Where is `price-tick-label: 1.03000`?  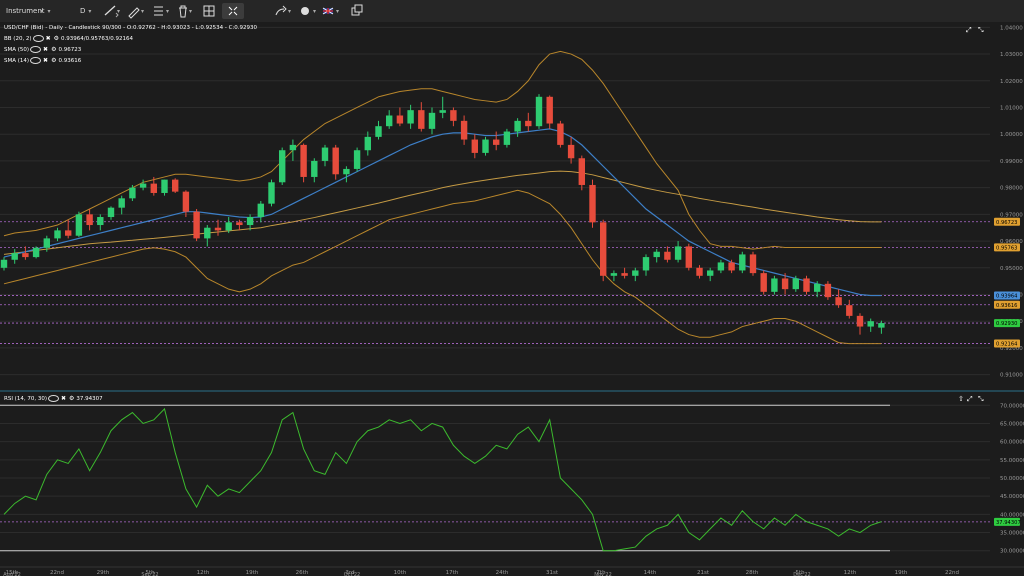
price-tick-label: 1.03000 is located at coordinates (1011, 55).